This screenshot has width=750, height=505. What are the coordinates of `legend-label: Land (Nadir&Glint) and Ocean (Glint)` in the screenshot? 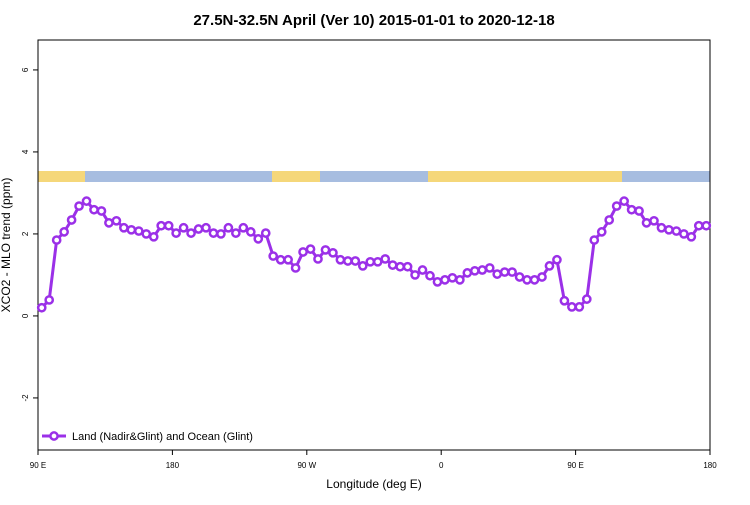 It's located at (162, 437).